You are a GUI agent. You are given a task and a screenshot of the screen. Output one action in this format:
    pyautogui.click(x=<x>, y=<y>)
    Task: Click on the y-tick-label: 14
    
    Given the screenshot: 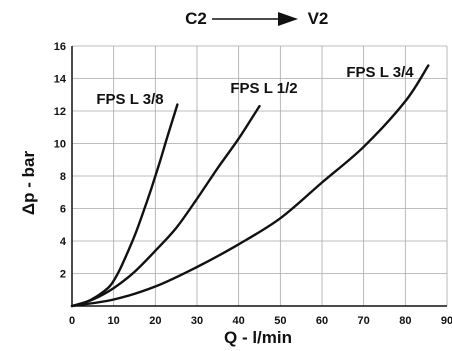 What is the action you would take?
    pyautogui.click(x=60, y=80)
    